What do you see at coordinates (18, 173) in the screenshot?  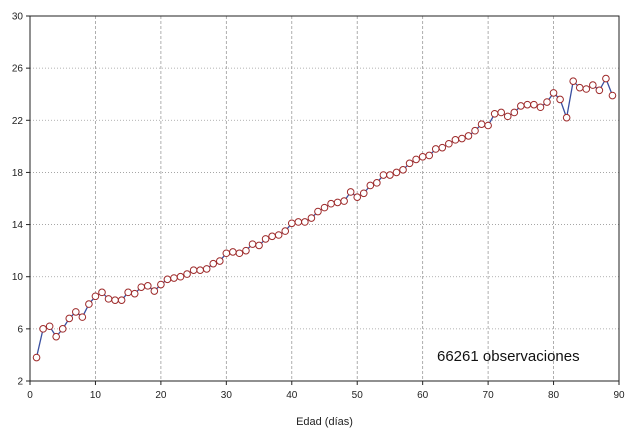 I see `y-tick-label: 18` at bounding box center [18, 173].